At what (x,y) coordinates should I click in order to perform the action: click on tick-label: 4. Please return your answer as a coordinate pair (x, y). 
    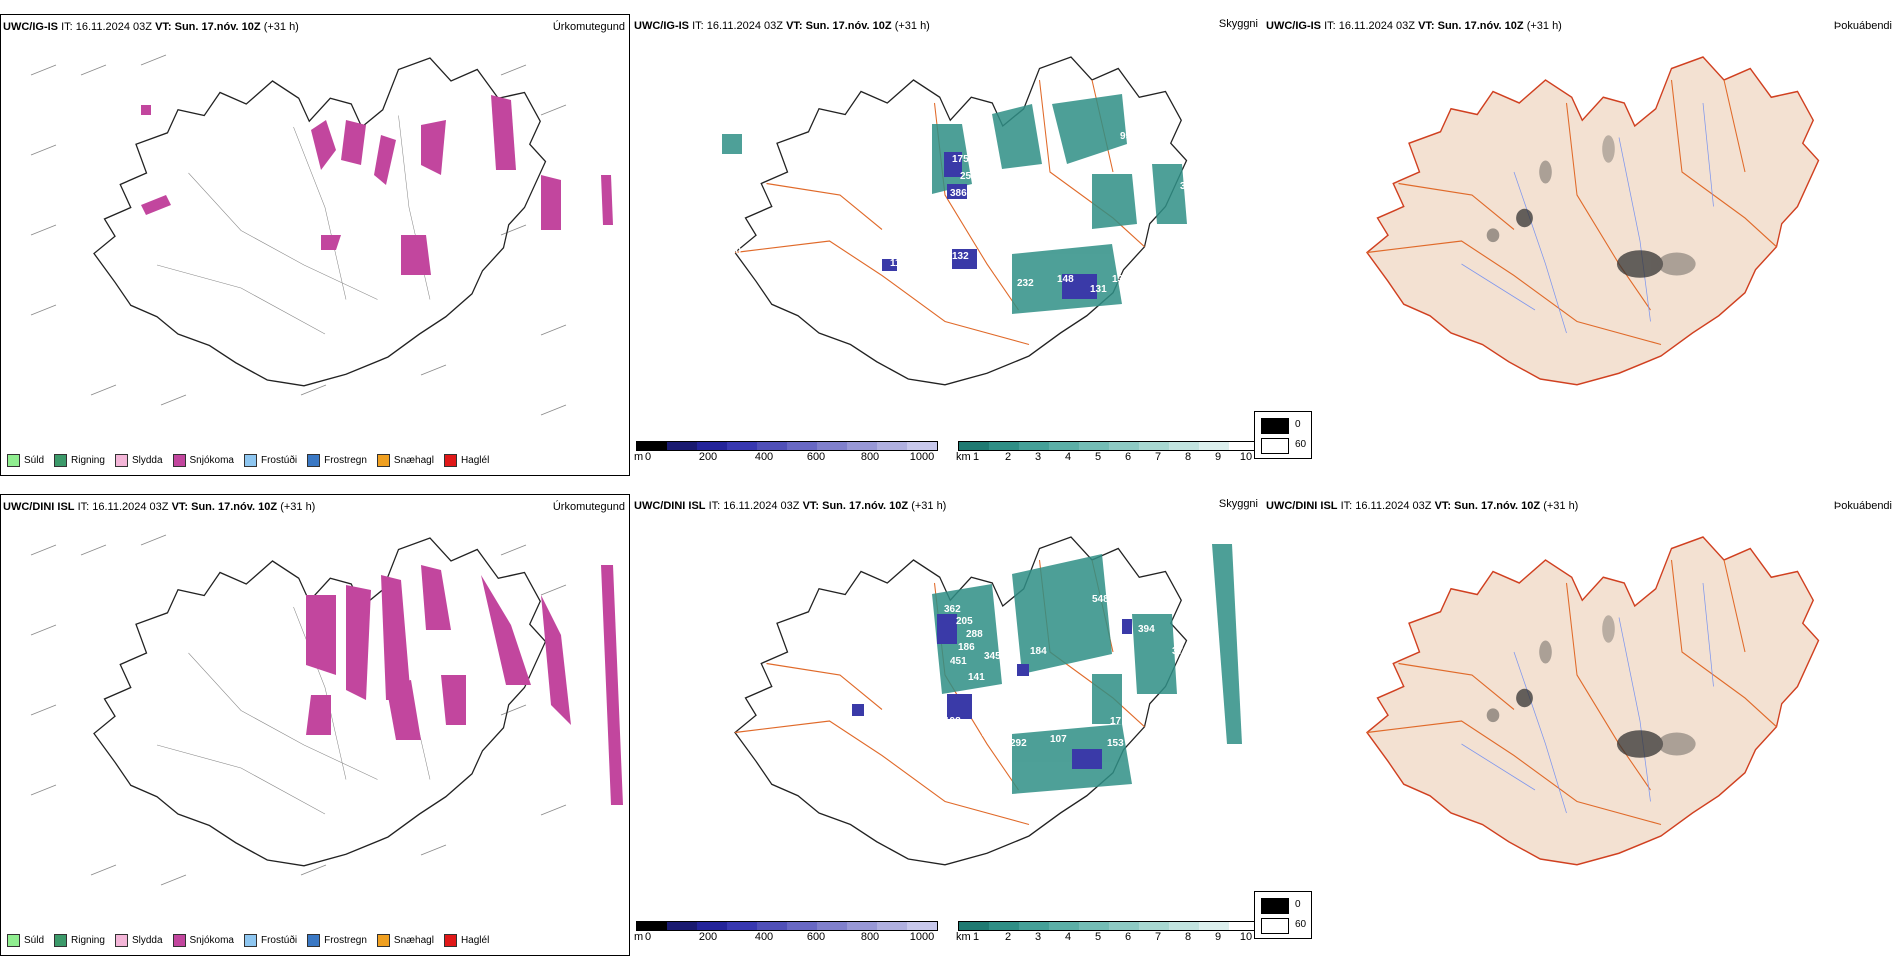
    Looking at the image, I should click on (1068, 457).